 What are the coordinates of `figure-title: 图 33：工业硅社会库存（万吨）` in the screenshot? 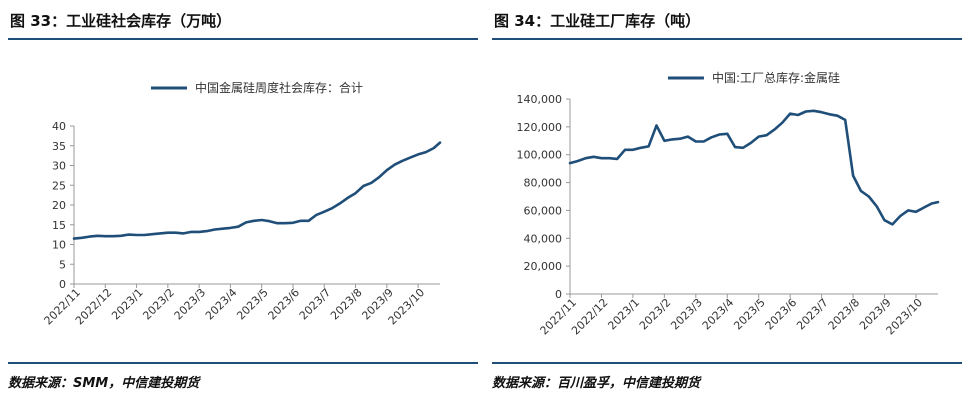 It's located at (121, 21).